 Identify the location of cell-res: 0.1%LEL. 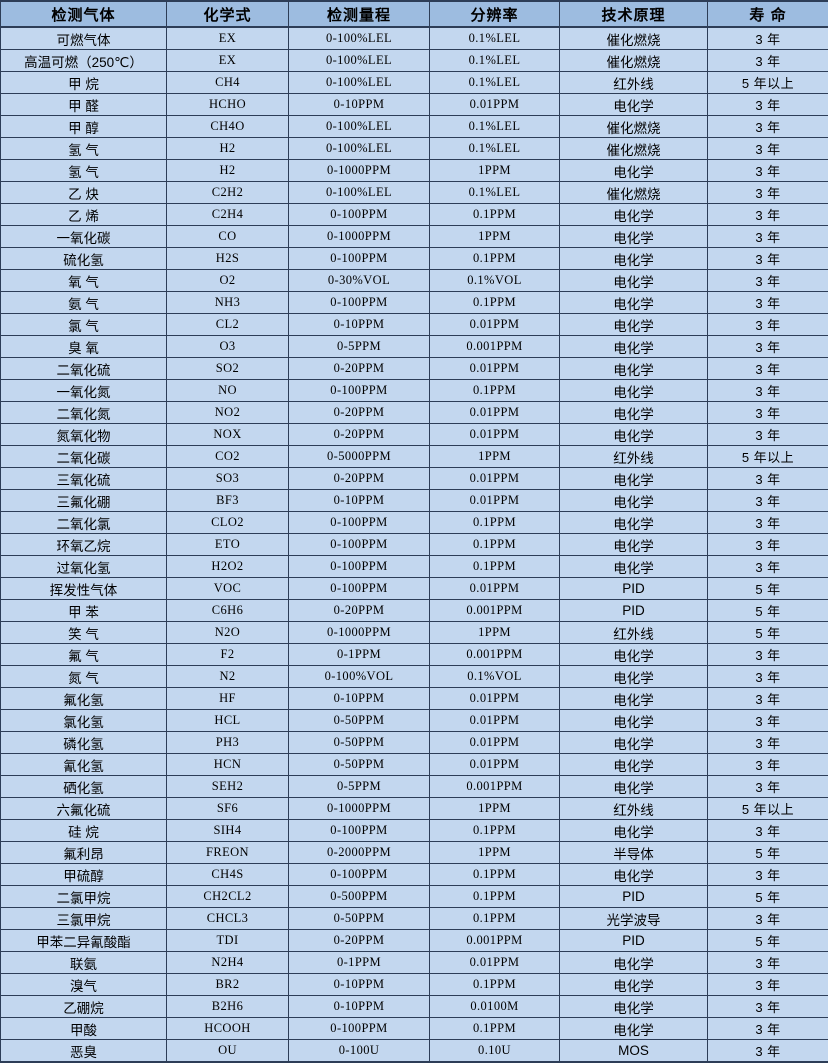
(495, 61).